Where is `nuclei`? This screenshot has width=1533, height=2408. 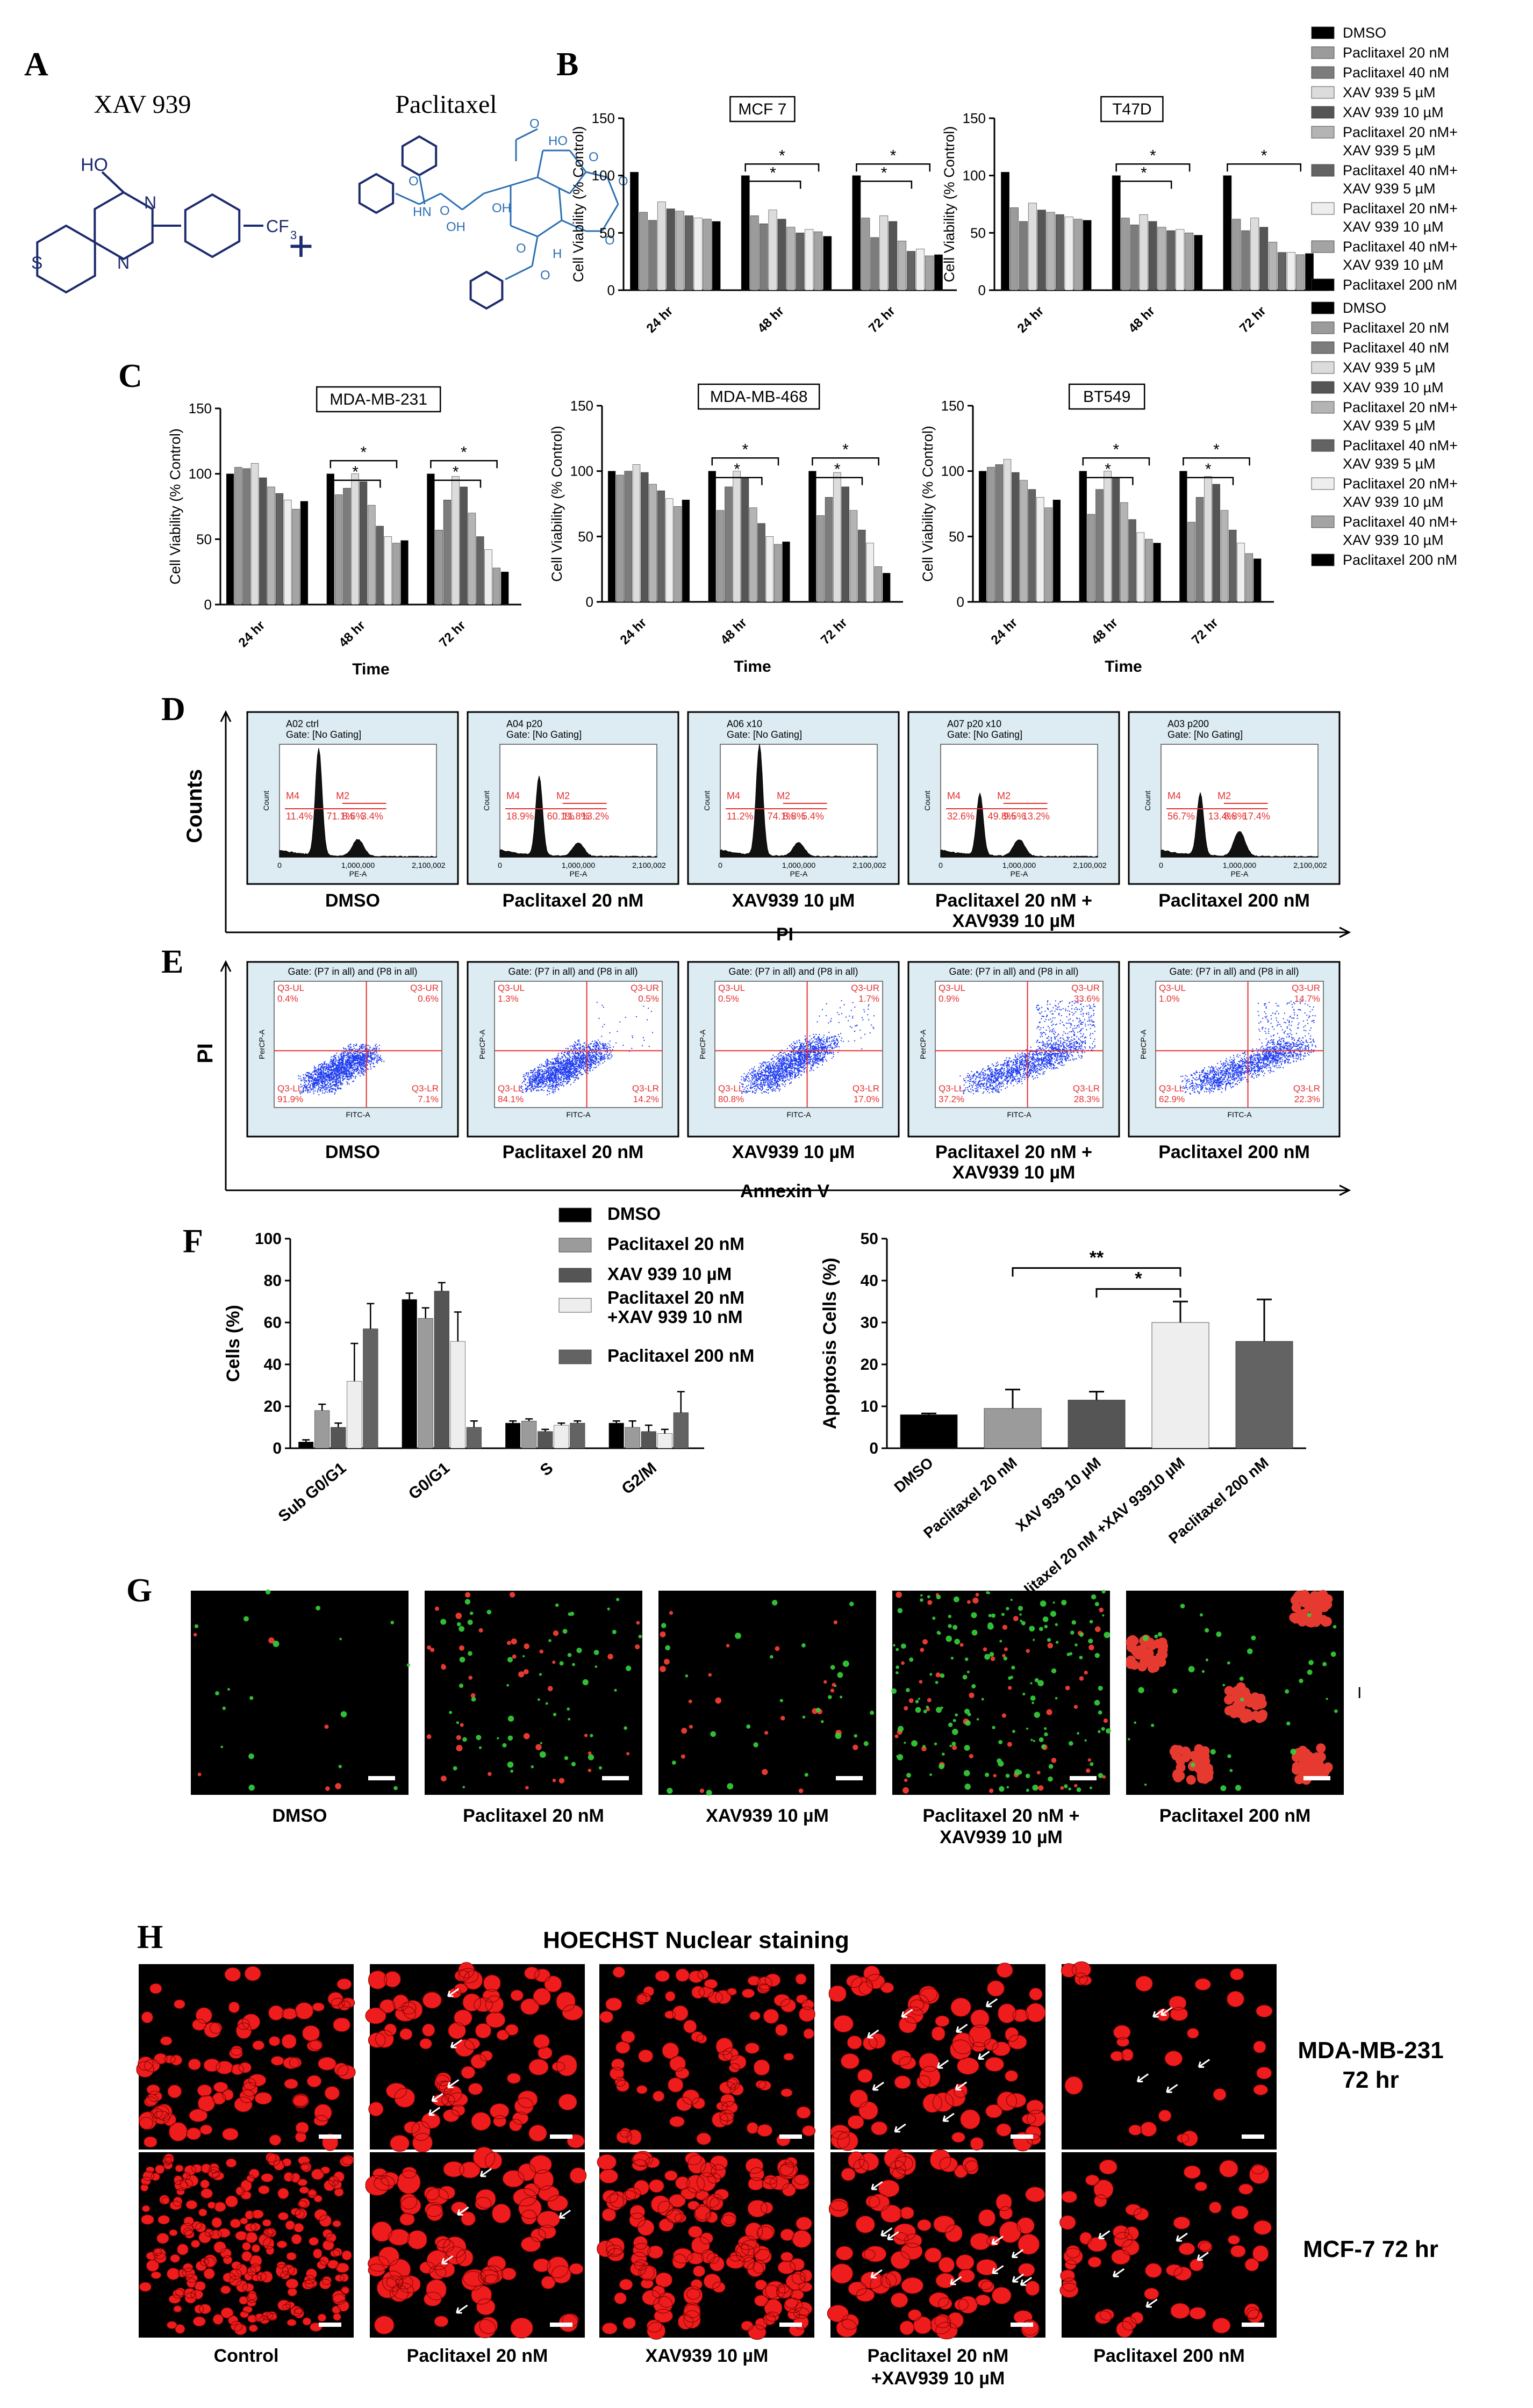
nuclei is located at coordinates (1167, 2054).